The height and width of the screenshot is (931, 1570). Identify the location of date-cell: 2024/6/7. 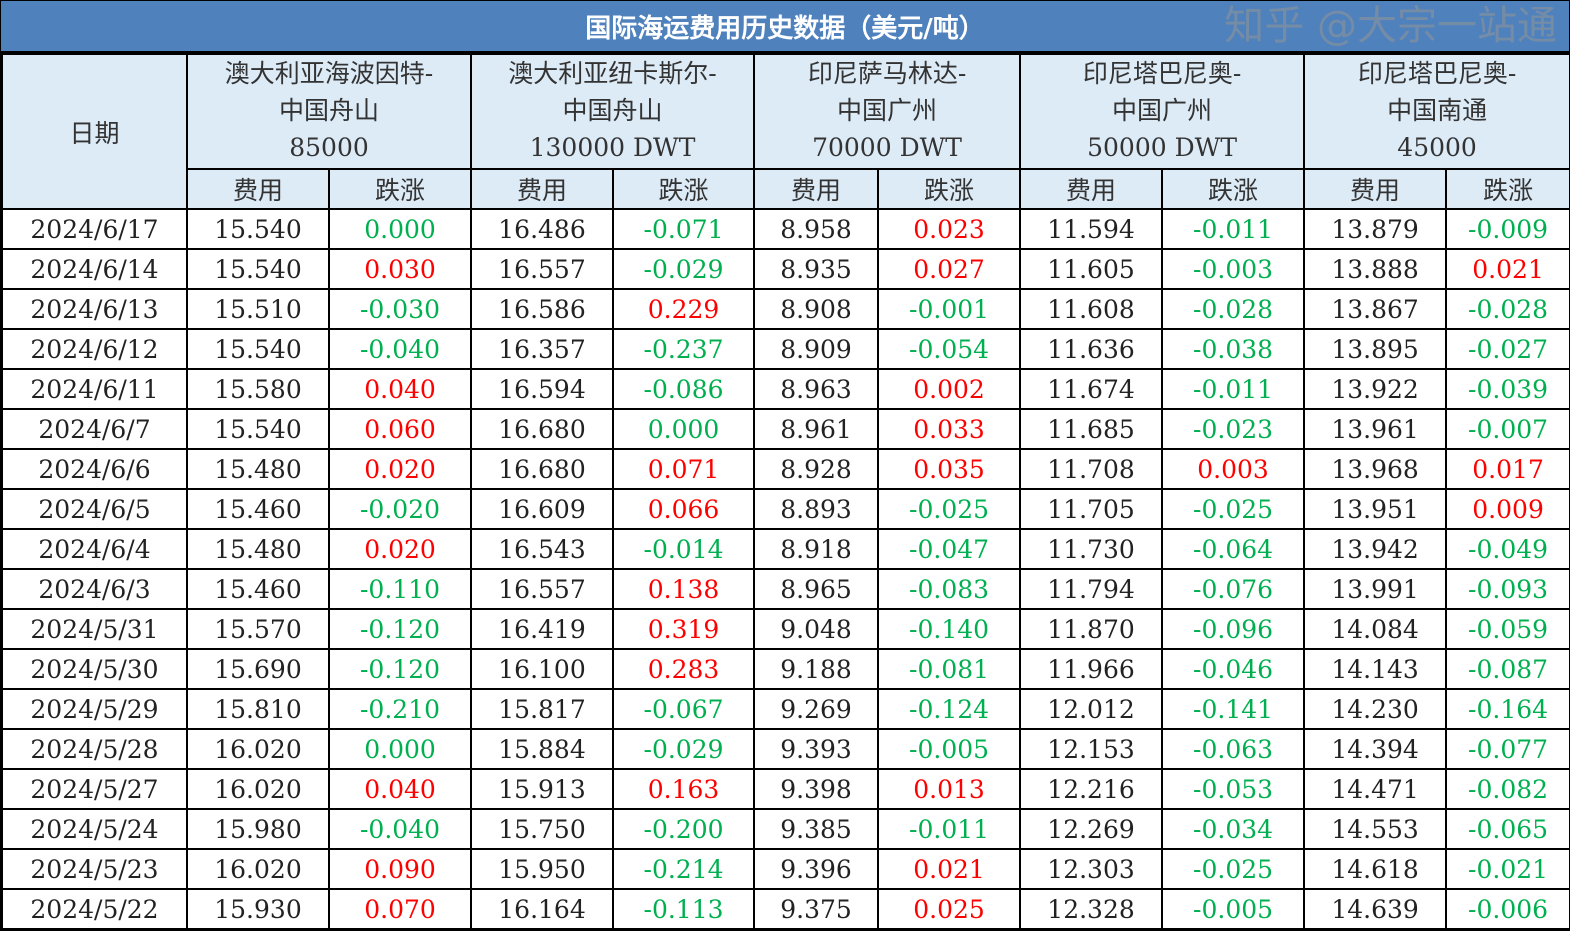
(94, 429).